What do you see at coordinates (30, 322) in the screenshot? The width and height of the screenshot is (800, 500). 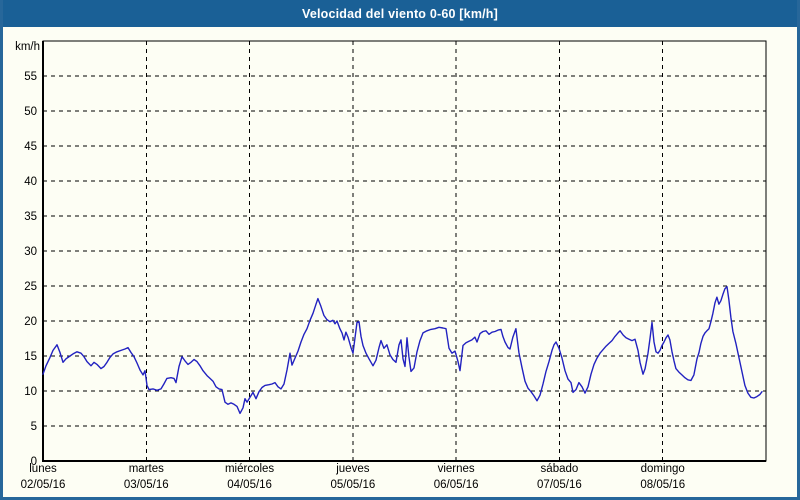 I see `y-axis-tick-label: 20` at bounding box center [30, 322].